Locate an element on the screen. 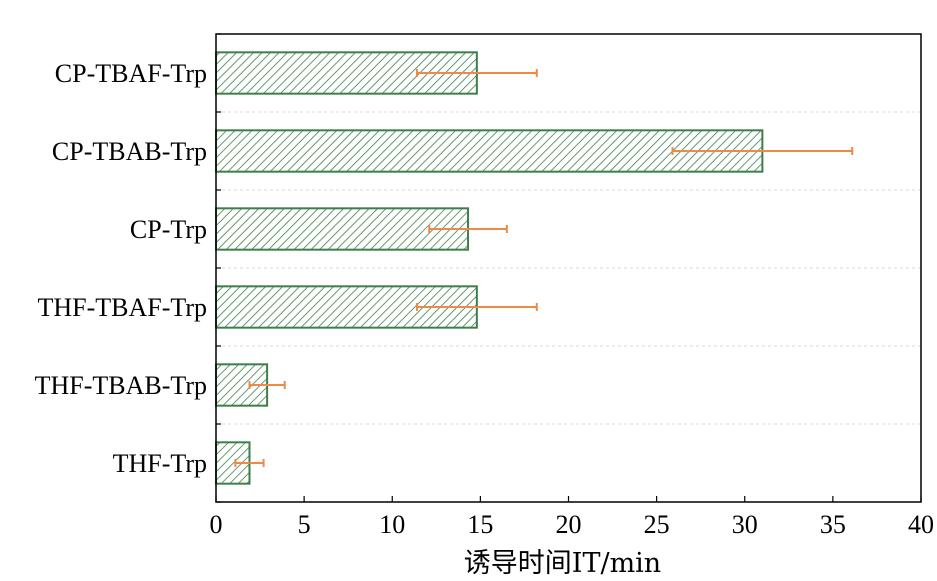  category-label: CP-TBAF-Trp is located at coordinates (131, 73).